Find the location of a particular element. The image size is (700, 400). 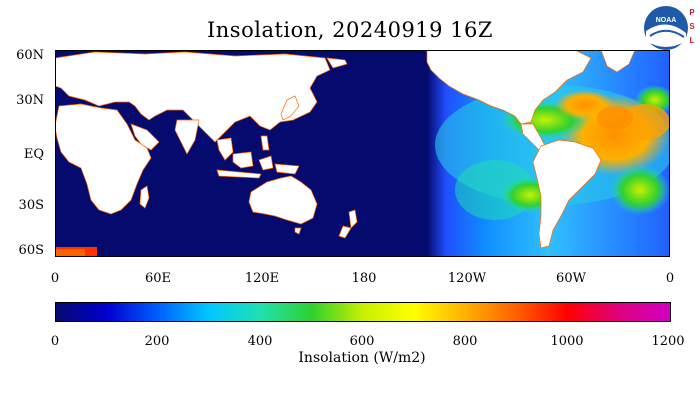

lon-label: 120W is located at coordinates (467, 278).